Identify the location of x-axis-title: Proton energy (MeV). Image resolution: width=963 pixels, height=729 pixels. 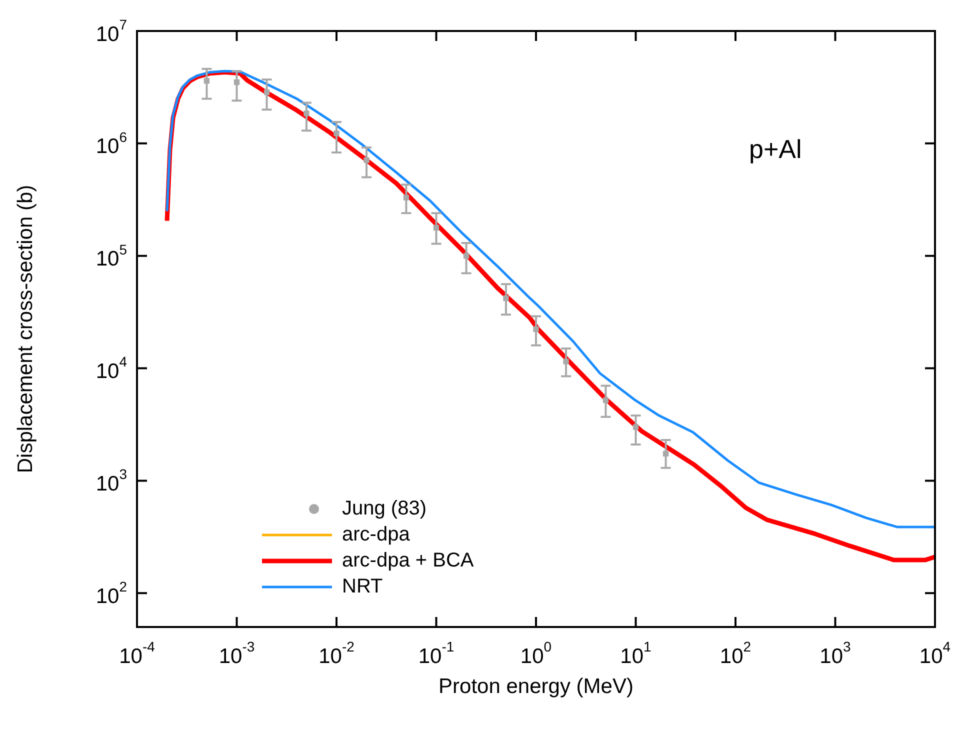
(536, 686).